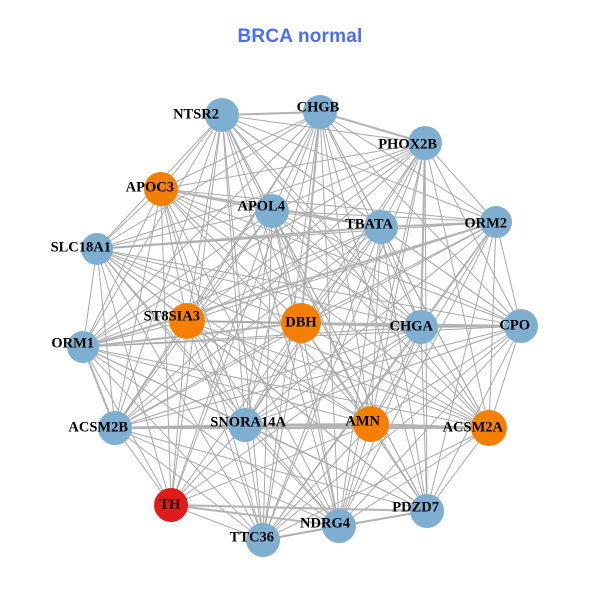 Image resolution: width=600 pixels, height=600 pixels. Describe the element at coordinates (514, 325) in the screenshot. I see `node-label: CPO` at that location.